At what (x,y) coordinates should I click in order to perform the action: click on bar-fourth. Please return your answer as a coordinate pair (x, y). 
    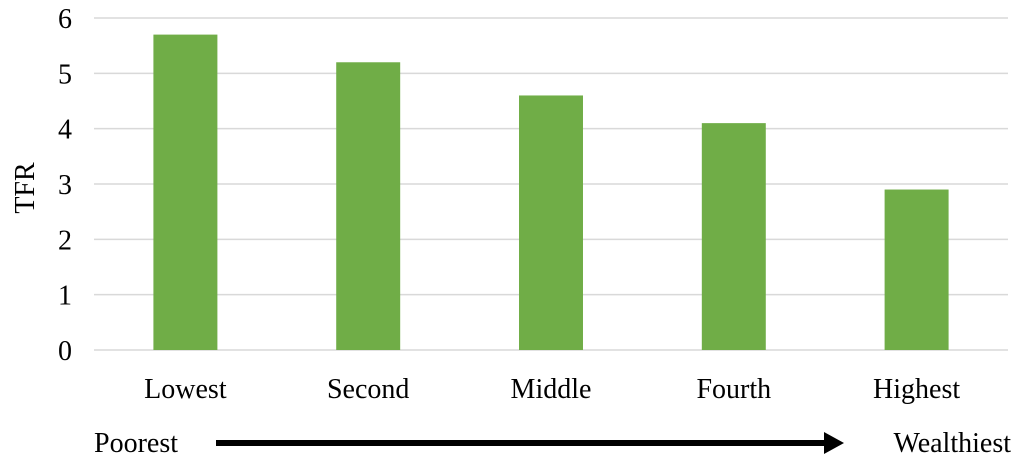
    Looking at the image, I should click on (733, 236).